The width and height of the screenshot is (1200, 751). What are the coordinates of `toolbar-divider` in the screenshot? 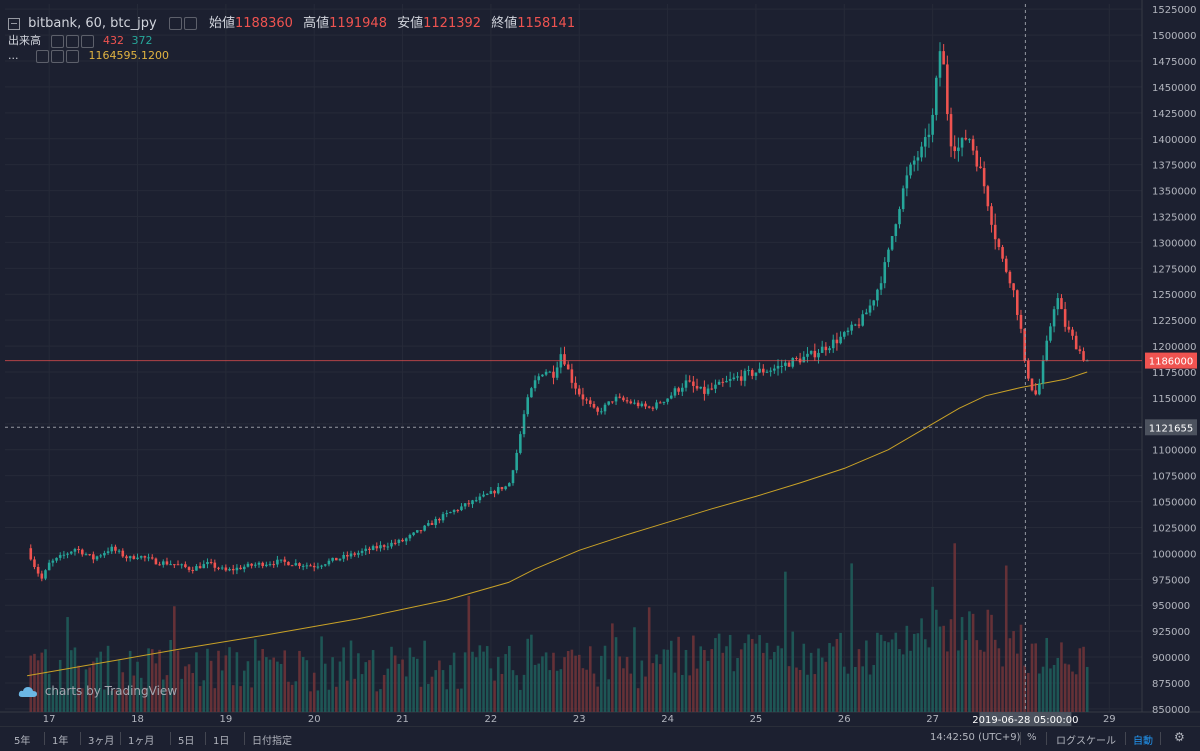 It's located at (205, 738).